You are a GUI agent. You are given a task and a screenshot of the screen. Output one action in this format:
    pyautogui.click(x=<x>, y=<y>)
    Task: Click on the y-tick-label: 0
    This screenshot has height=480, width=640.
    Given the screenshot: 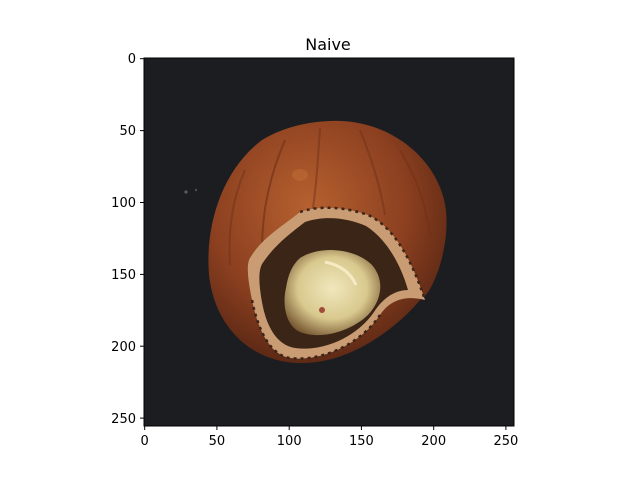 What is the action you would take?
    pyautogui.click(x=132, y=59)
    